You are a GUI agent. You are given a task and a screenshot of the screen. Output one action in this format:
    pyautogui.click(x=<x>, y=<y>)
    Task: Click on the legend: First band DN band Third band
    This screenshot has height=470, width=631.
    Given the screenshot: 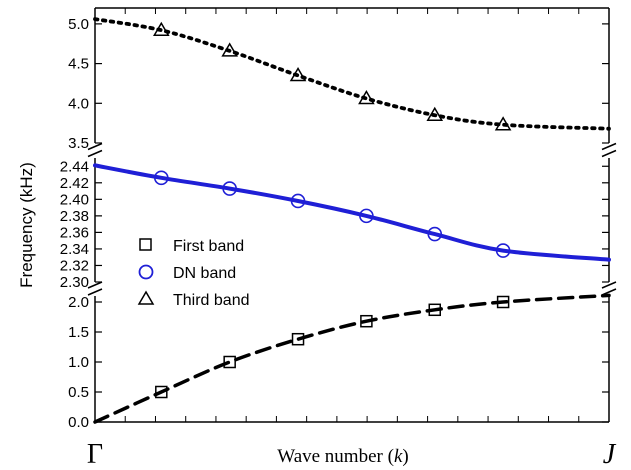 What is the action you would take?
    pyautogui.click(x=193, y=273)
    